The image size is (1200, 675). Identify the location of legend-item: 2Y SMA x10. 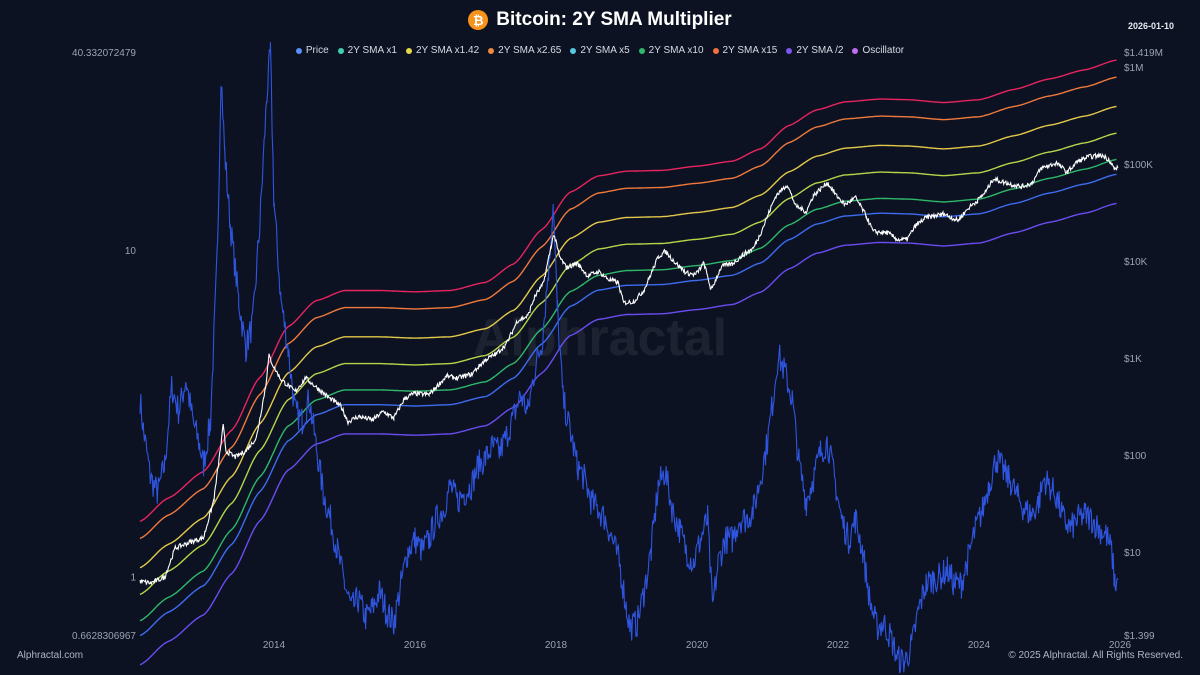
(671, 50).